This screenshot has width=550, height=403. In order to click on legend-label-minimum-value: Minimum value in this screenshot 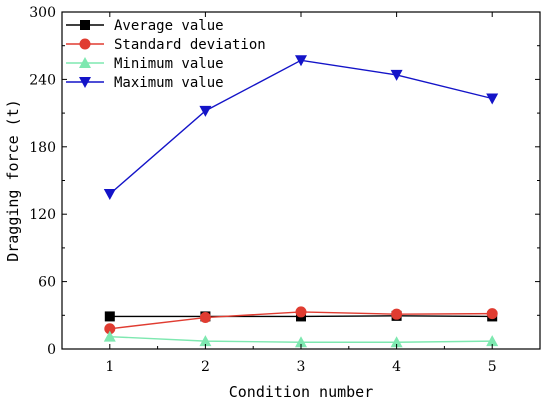, I will do `click(169, 64)`.